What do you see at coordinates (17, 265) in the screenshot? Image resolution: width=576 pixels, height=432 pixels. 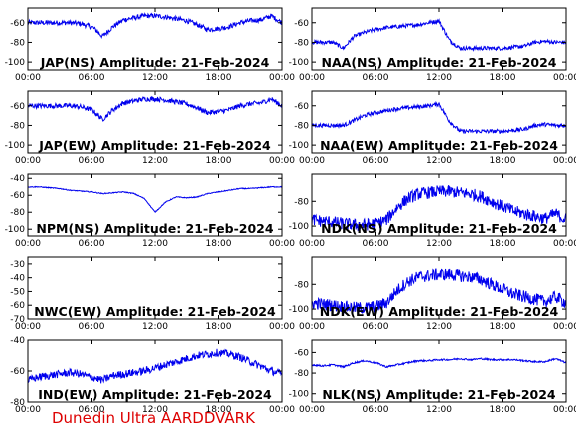 I see `y-tick-label: -30` at bounding box center [17, 265].